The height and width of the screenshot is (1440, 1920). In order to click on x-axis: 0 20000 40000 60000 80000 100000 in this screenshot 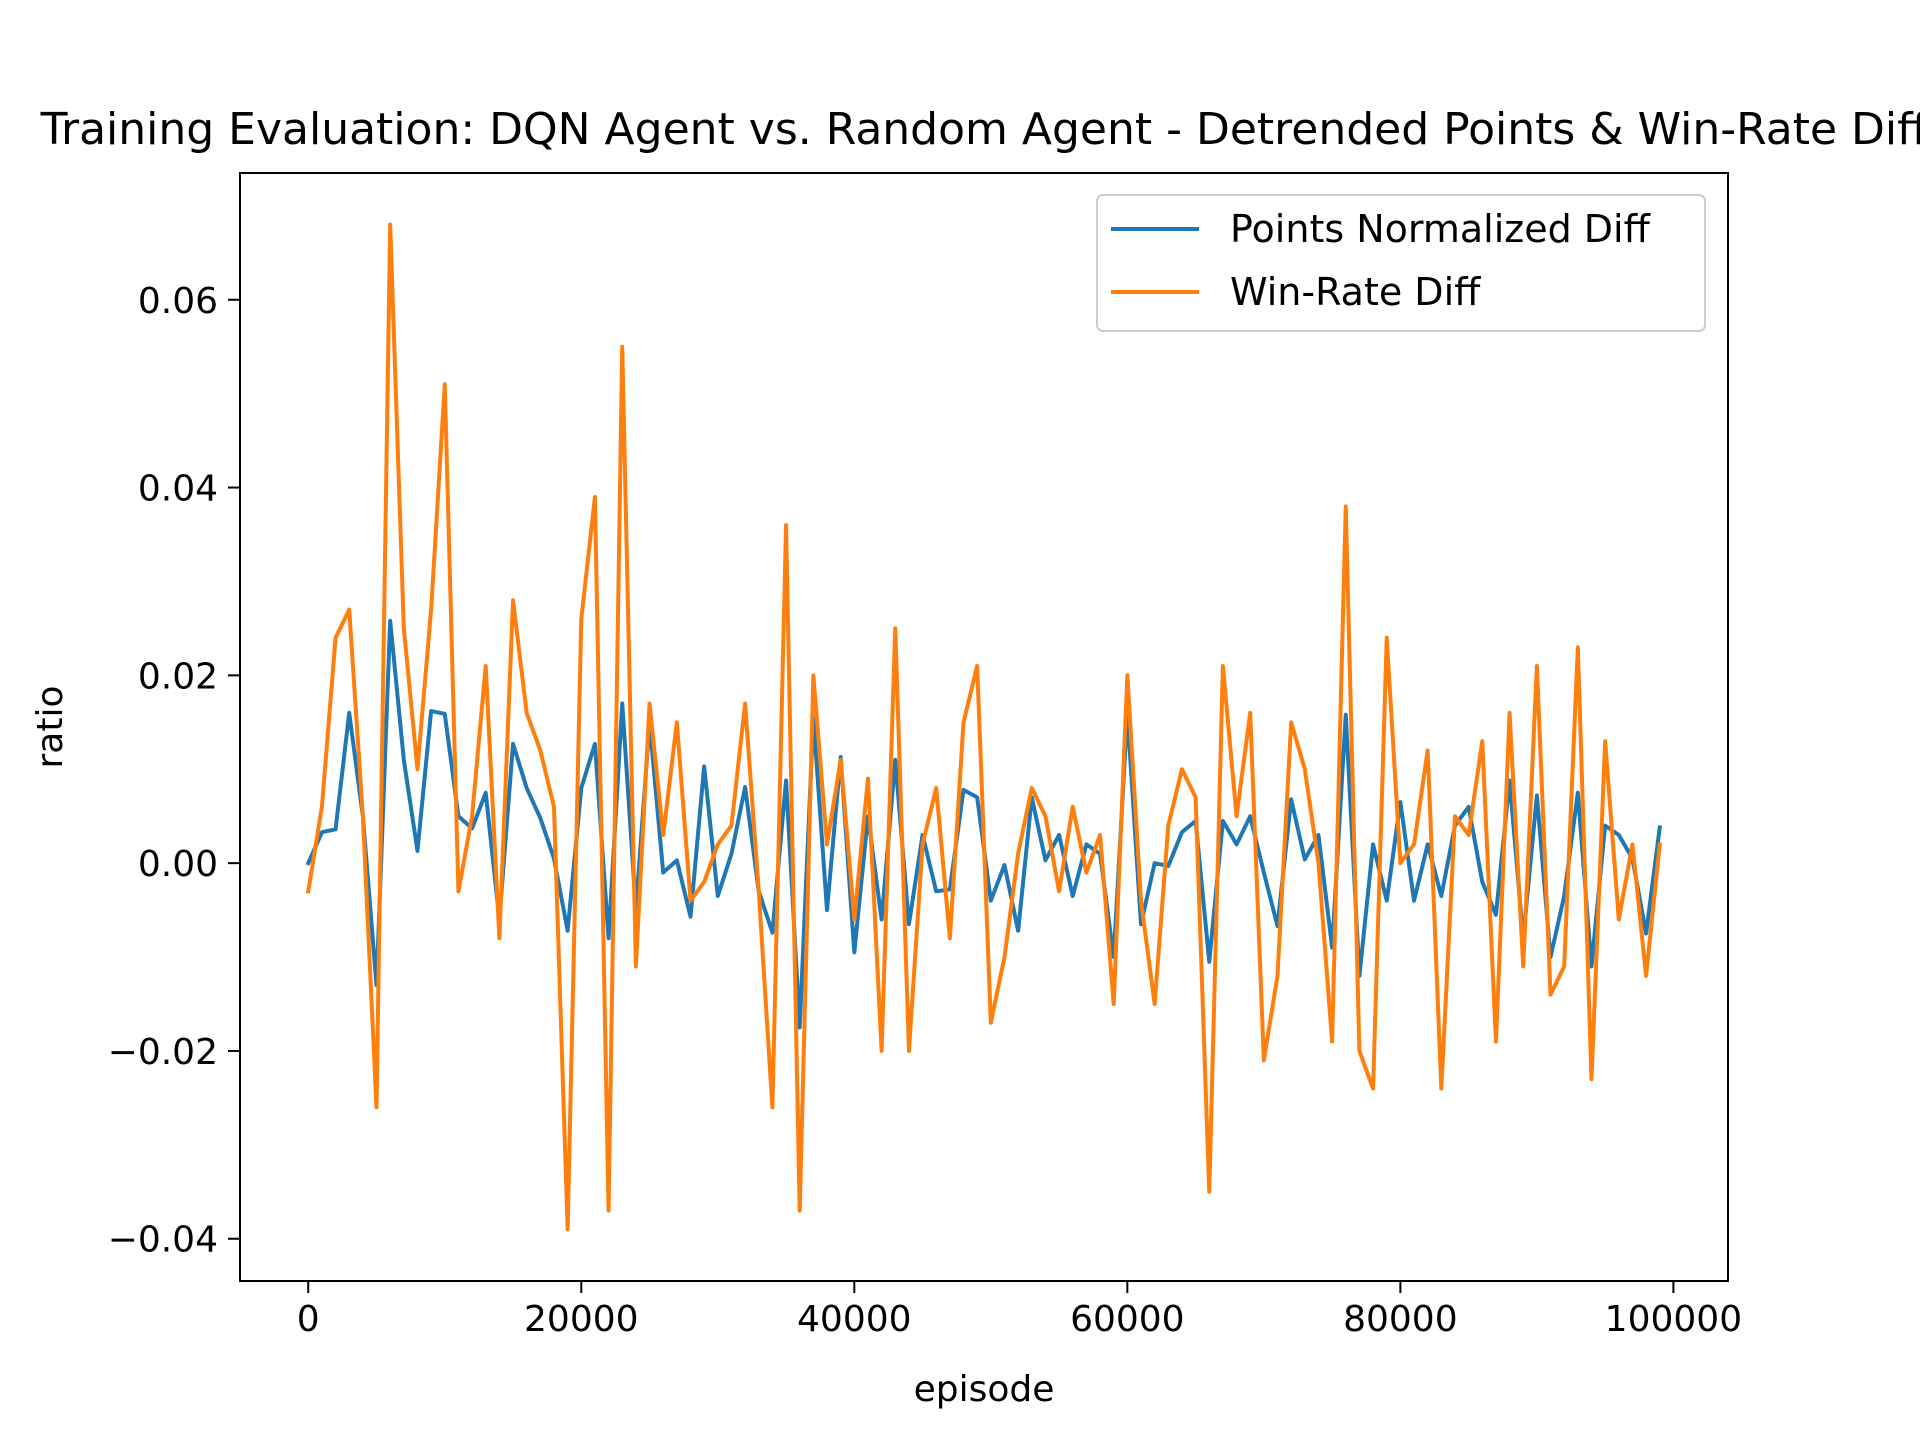, I will do `click(1019, 1310)`.